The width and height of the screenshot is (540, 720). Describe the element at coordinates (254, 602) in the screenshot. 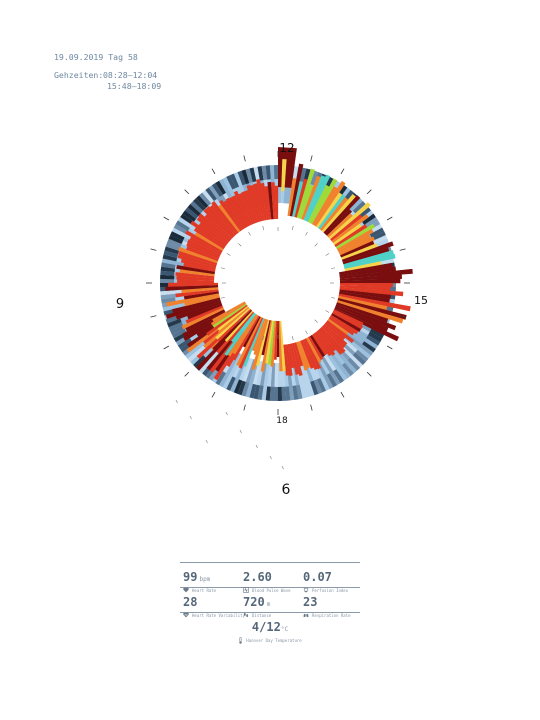

I see `stat-value: 720` at that location.